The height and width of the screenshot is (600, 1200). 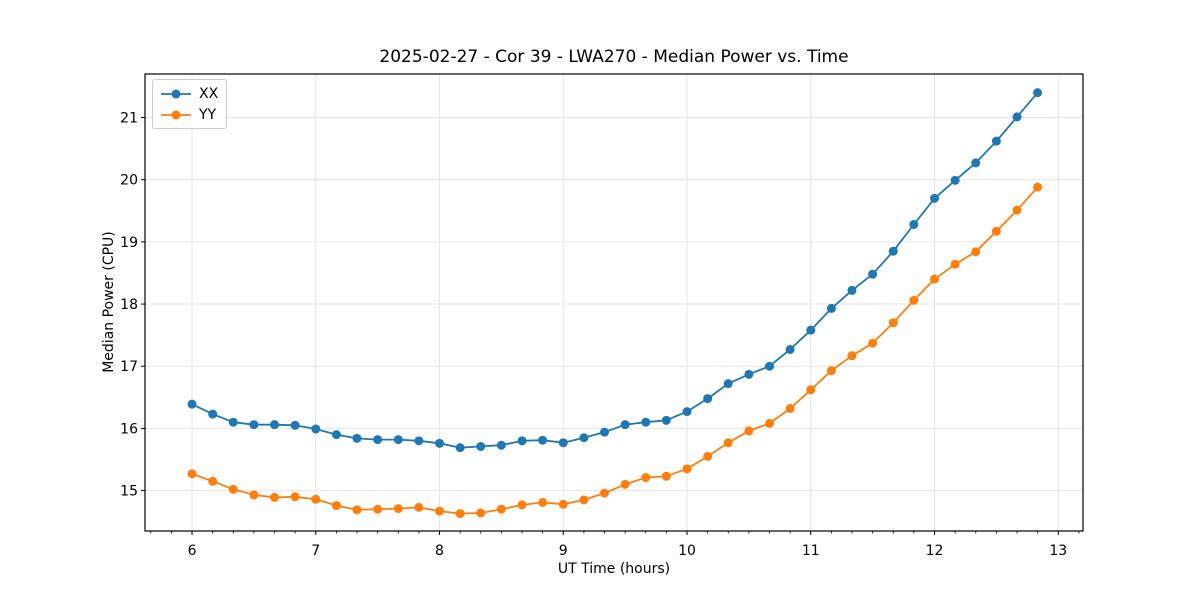 What do you see at coordinates (129, 243) in the screenshot?
I see `y-tick-label: 19` at bounding box center [129, 243].